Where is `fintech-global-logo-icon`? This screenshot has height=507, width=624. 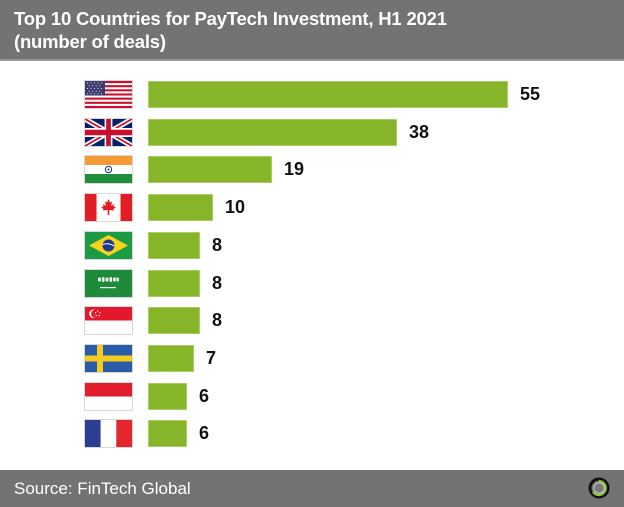
fintech-global-logo-icon is located at coordinates (599, 488).